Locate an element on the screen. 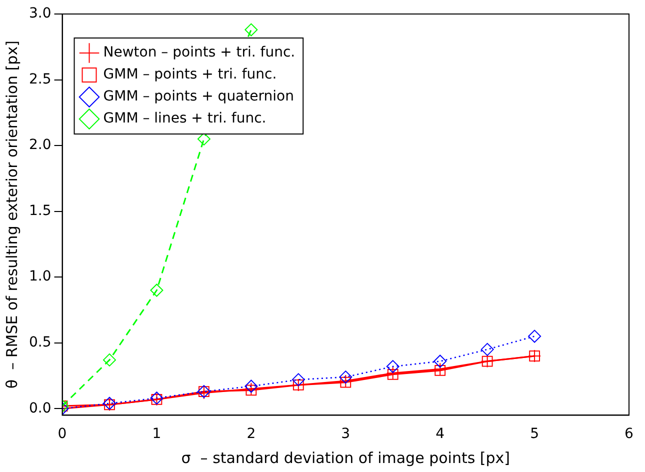 The width and height of the screenshot is (645, 472). x-tick-label: 2 is located at coordinates (251, 434).